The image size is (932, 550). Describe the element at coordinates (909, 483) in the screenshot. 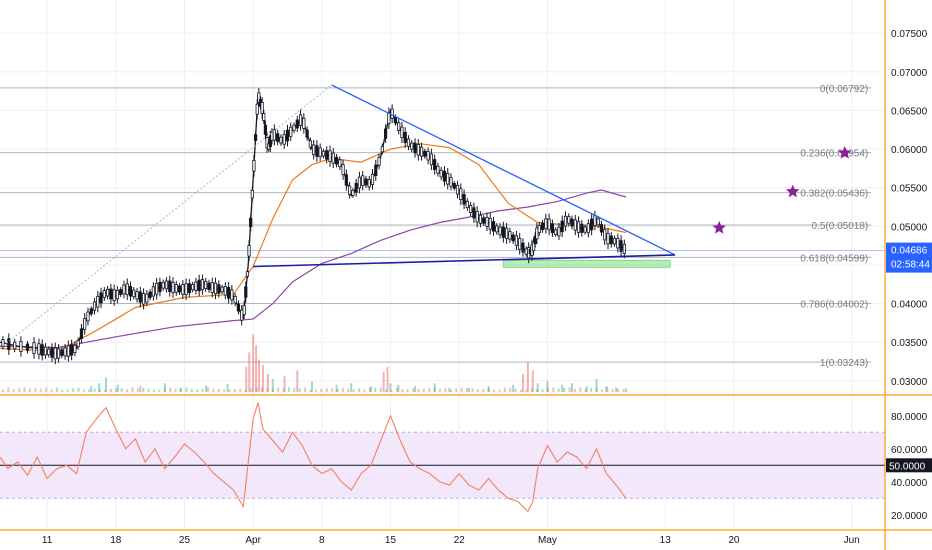

I see `rsi-tick-label: 40.0000` at that location.